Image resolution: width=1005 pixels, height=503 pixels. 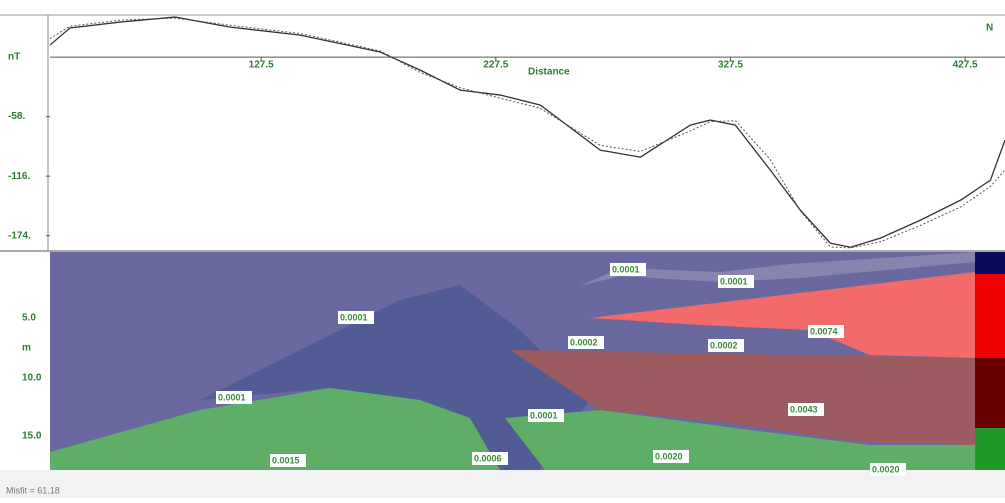 What do you see at coordinates (495, 65) in the screenshot?
I see `x-tick-label: 227.5` at bounding box center [495, 65].